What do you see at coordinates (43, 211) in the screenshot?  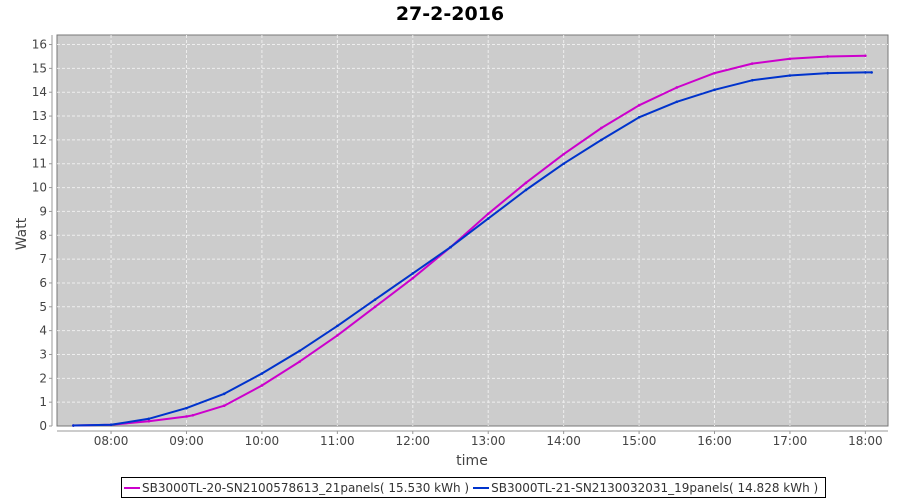 I see `y-tick-label: 9` at bounding box center [43, 211].